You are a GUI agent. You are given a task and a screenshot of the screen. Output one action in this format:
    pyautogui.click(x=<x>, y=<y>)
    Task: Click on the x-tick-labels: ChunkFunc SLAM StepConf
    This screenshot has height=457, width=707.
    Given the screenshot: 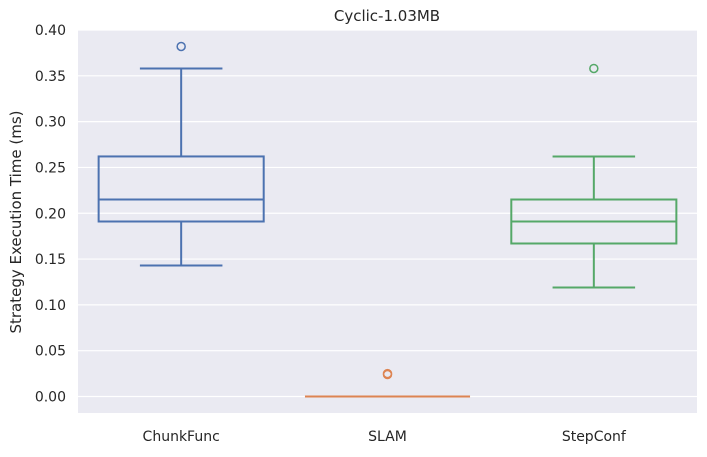 What is the action you would take?
    pyautogui.click(x=385, y=437)
    